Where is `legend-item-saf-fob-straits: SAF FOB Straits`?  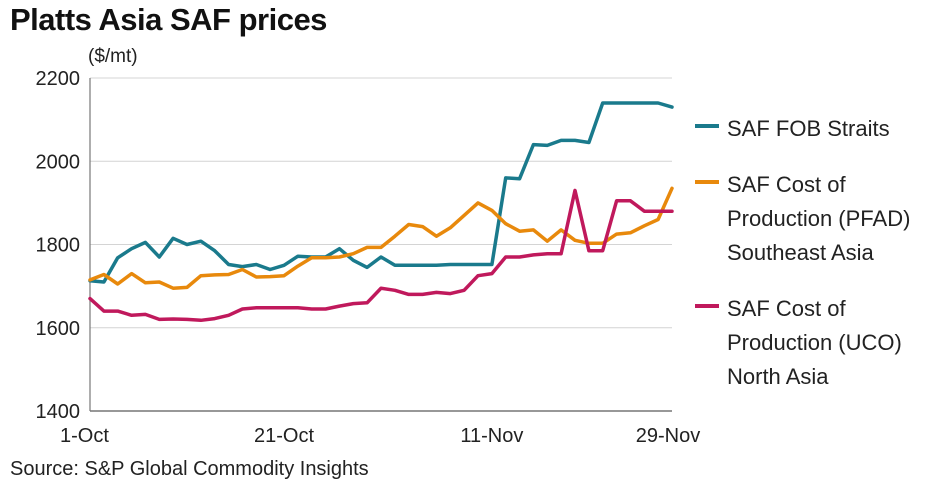 legend-item-saf-fob-straits: SAF FOB Straits is located at coordinates (815, 129).